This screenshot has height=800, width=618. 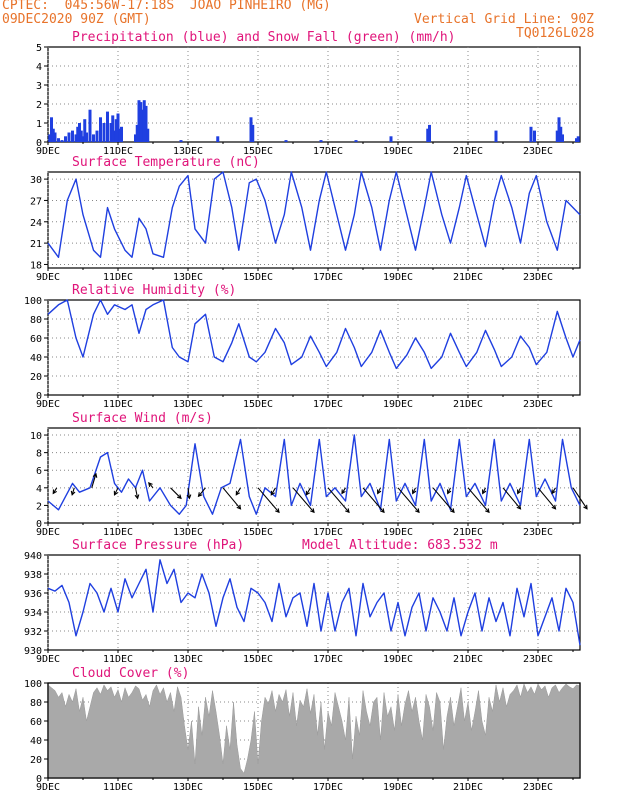 I want to click on cloud-frame-top, so click(x=314, y=730).